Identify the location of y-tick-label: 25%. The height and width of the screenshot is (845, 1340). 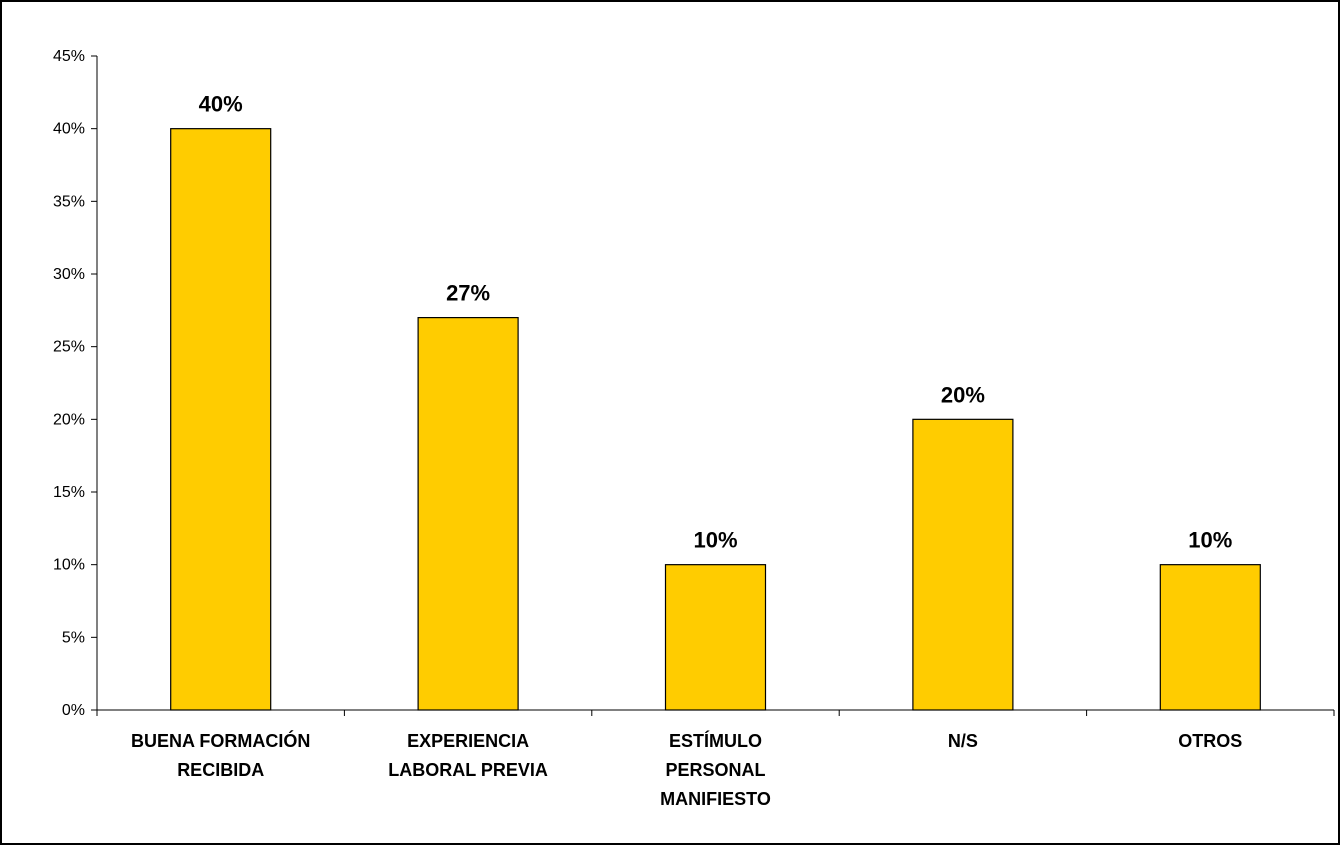
(69, 347).